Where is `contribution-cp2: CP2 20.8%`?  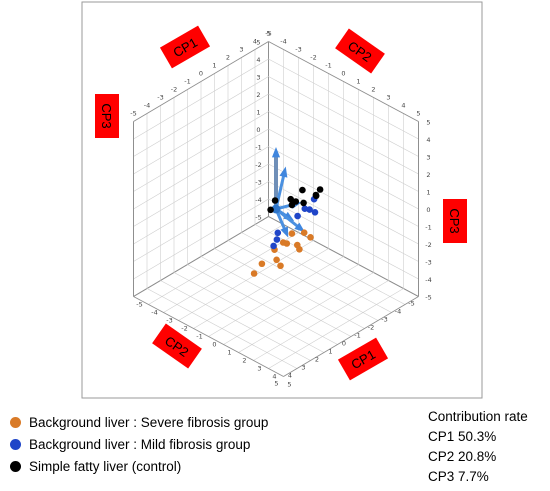 contribution-cp2: CP2 20.8% is located at coordinates (478, 457).